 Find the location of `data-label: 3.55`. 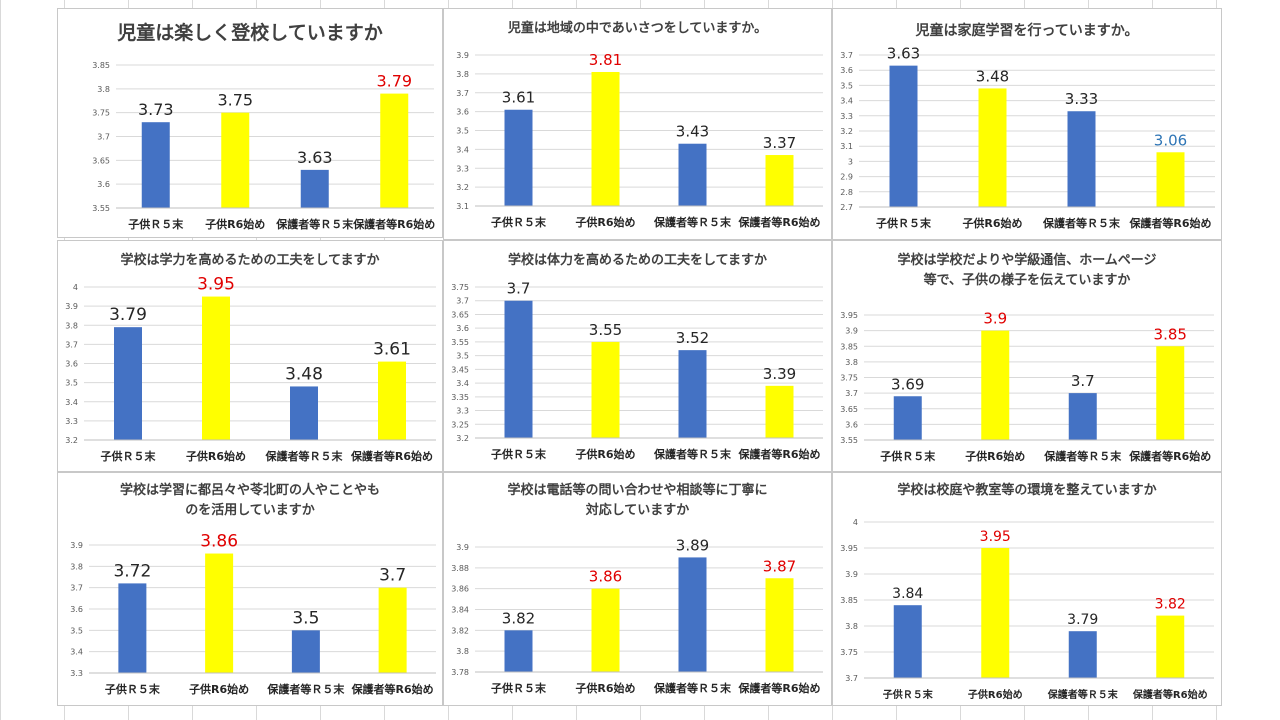

data-label: 3.55 is located at coordinates (605, 330).